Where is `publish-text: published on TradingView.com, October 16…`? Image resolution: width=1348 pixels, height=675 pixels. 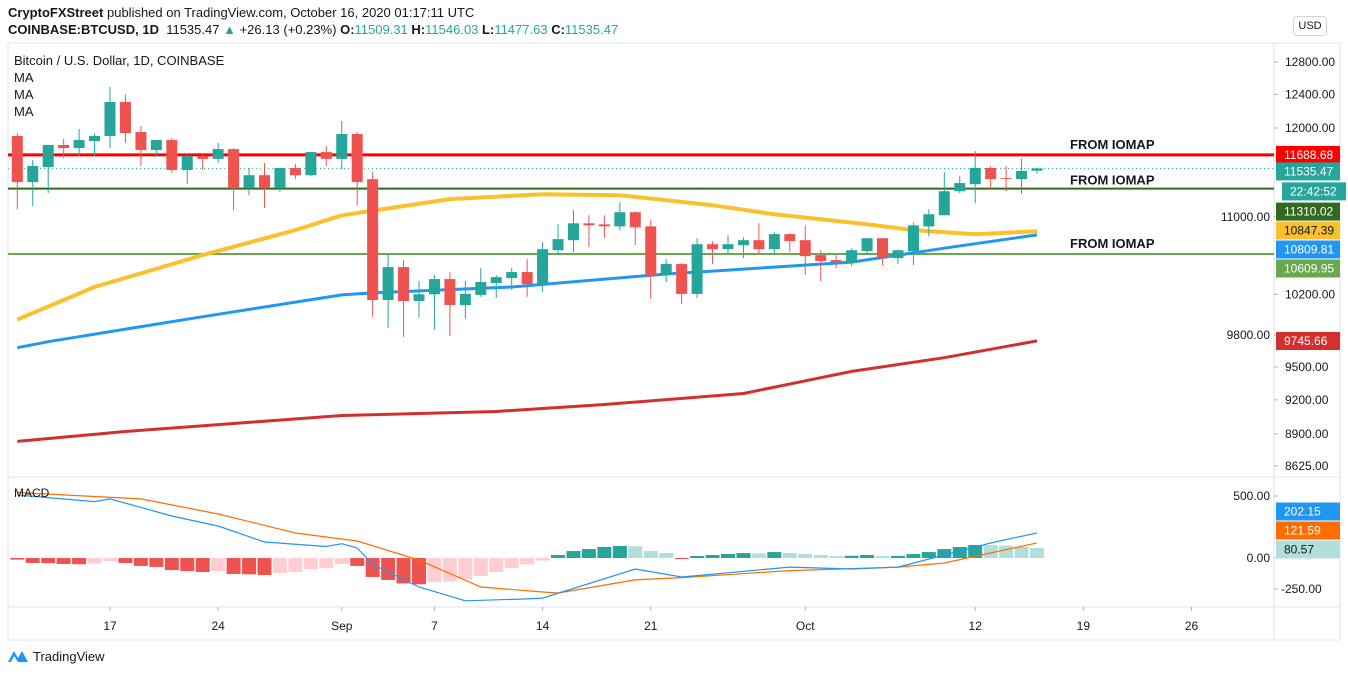 publish-text: published on TradingView.com, October 16… is located at coordinates (290, 12).